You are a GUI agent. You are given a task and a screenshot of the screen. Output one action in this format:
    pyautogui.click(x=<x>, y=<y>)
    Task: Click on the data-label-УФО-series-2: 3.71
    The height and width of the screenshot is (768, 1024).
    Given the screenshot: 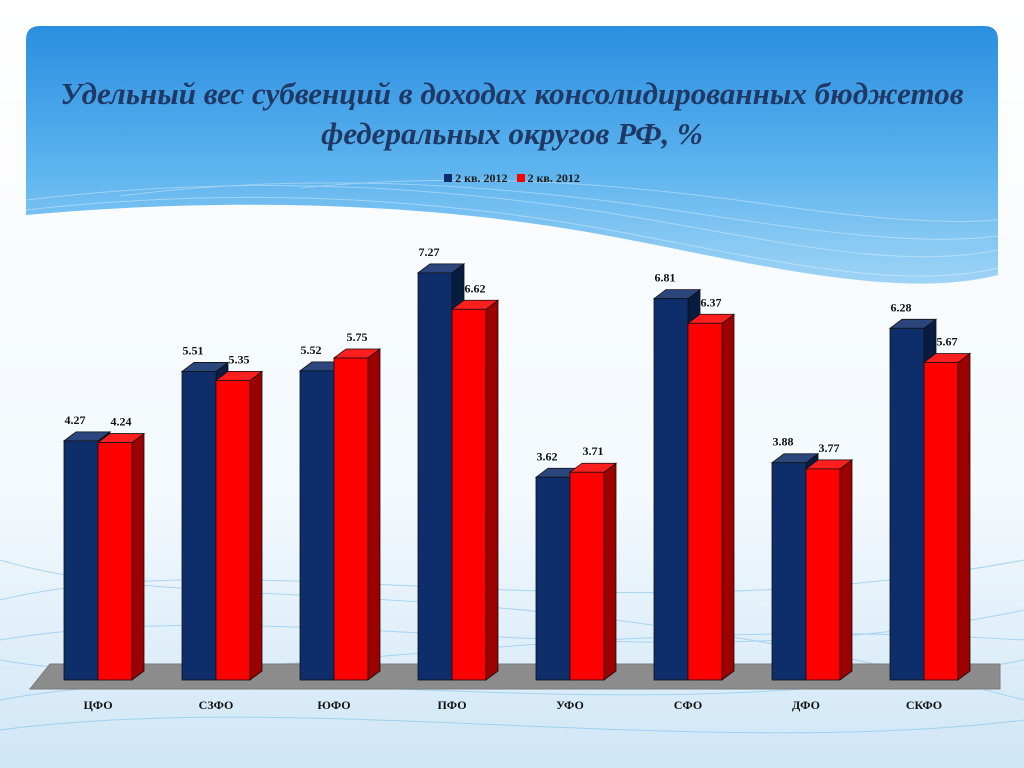 What is the action you would take?
    pyautogui.click(x=593, y=451)
    